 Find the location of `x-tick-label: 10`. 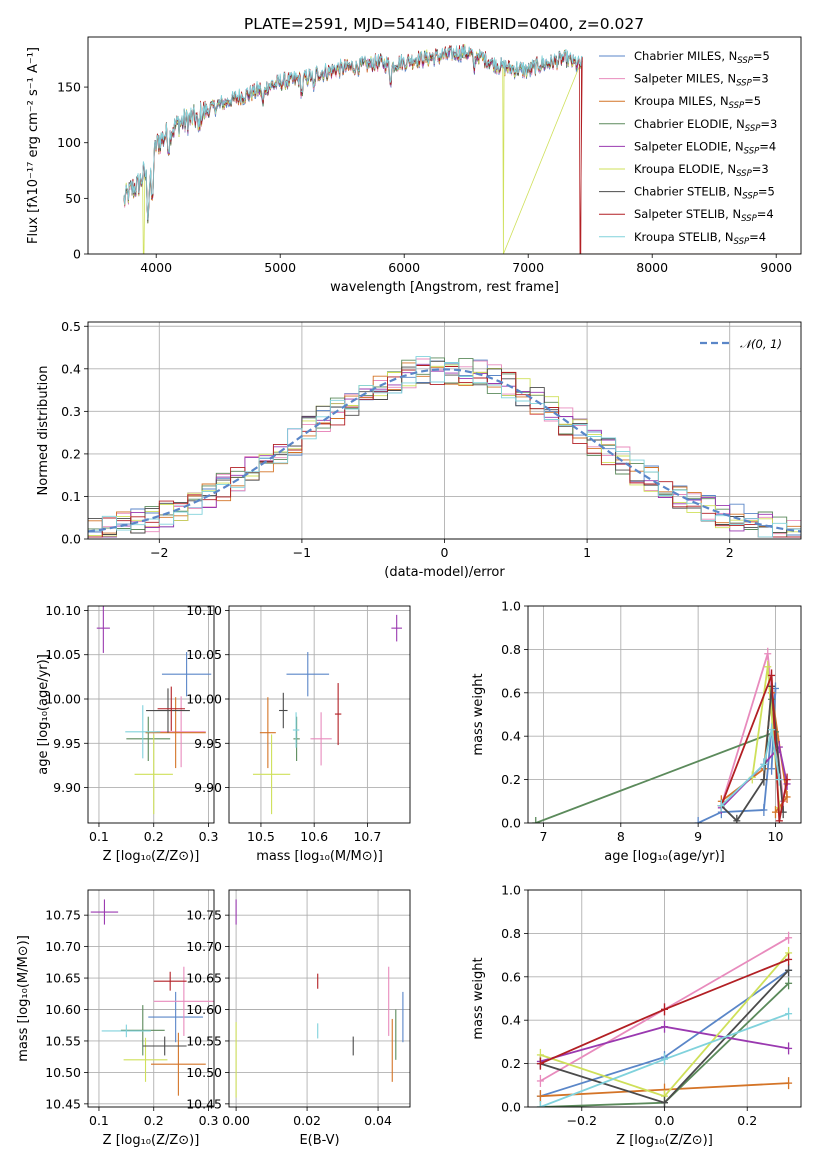

x-tick-label: 10 is located at coordinates (776, 836).